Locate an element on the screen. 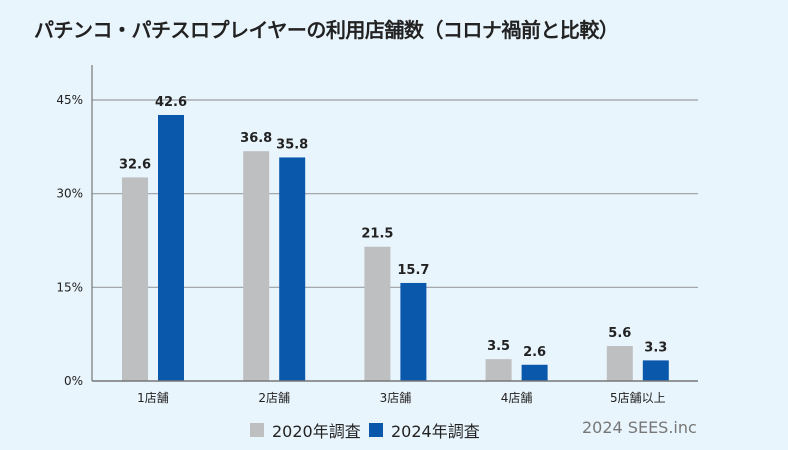 This screenshot has width=788, height=450. x-tick-label: 5店舗以上 is located at coordinates (638, 398).